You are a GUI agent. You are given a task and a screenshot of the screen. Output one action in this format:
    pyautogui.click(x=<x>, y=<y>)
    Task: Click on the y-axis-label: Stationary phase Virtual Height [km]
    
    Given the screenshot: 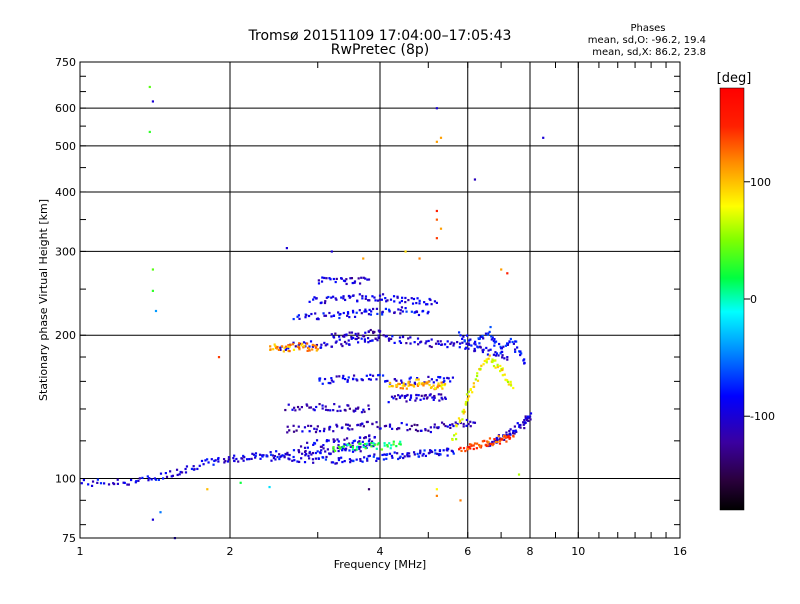 What is the action you would take?
    pyautogui.click(x=43, y=300)
    